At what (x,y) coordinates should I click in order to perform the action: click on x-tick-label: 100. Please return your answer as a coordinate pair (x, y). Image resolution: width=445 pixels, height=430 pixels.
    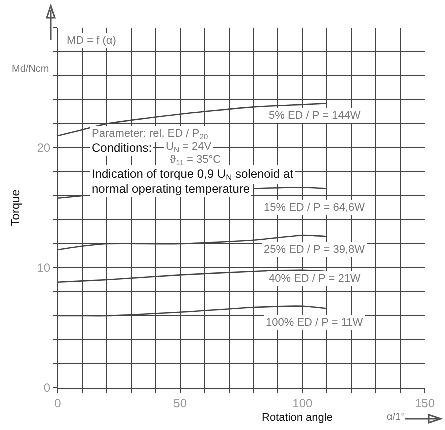
    Looking at the image, I should click on (302, 403).